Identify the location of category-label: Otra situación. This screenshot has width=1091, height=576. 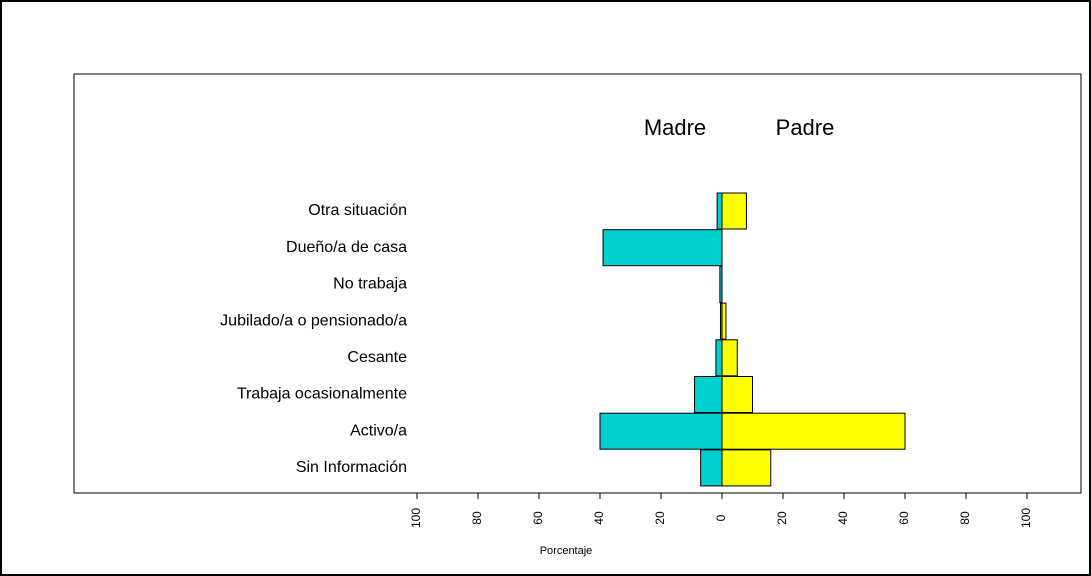
(357, 210).